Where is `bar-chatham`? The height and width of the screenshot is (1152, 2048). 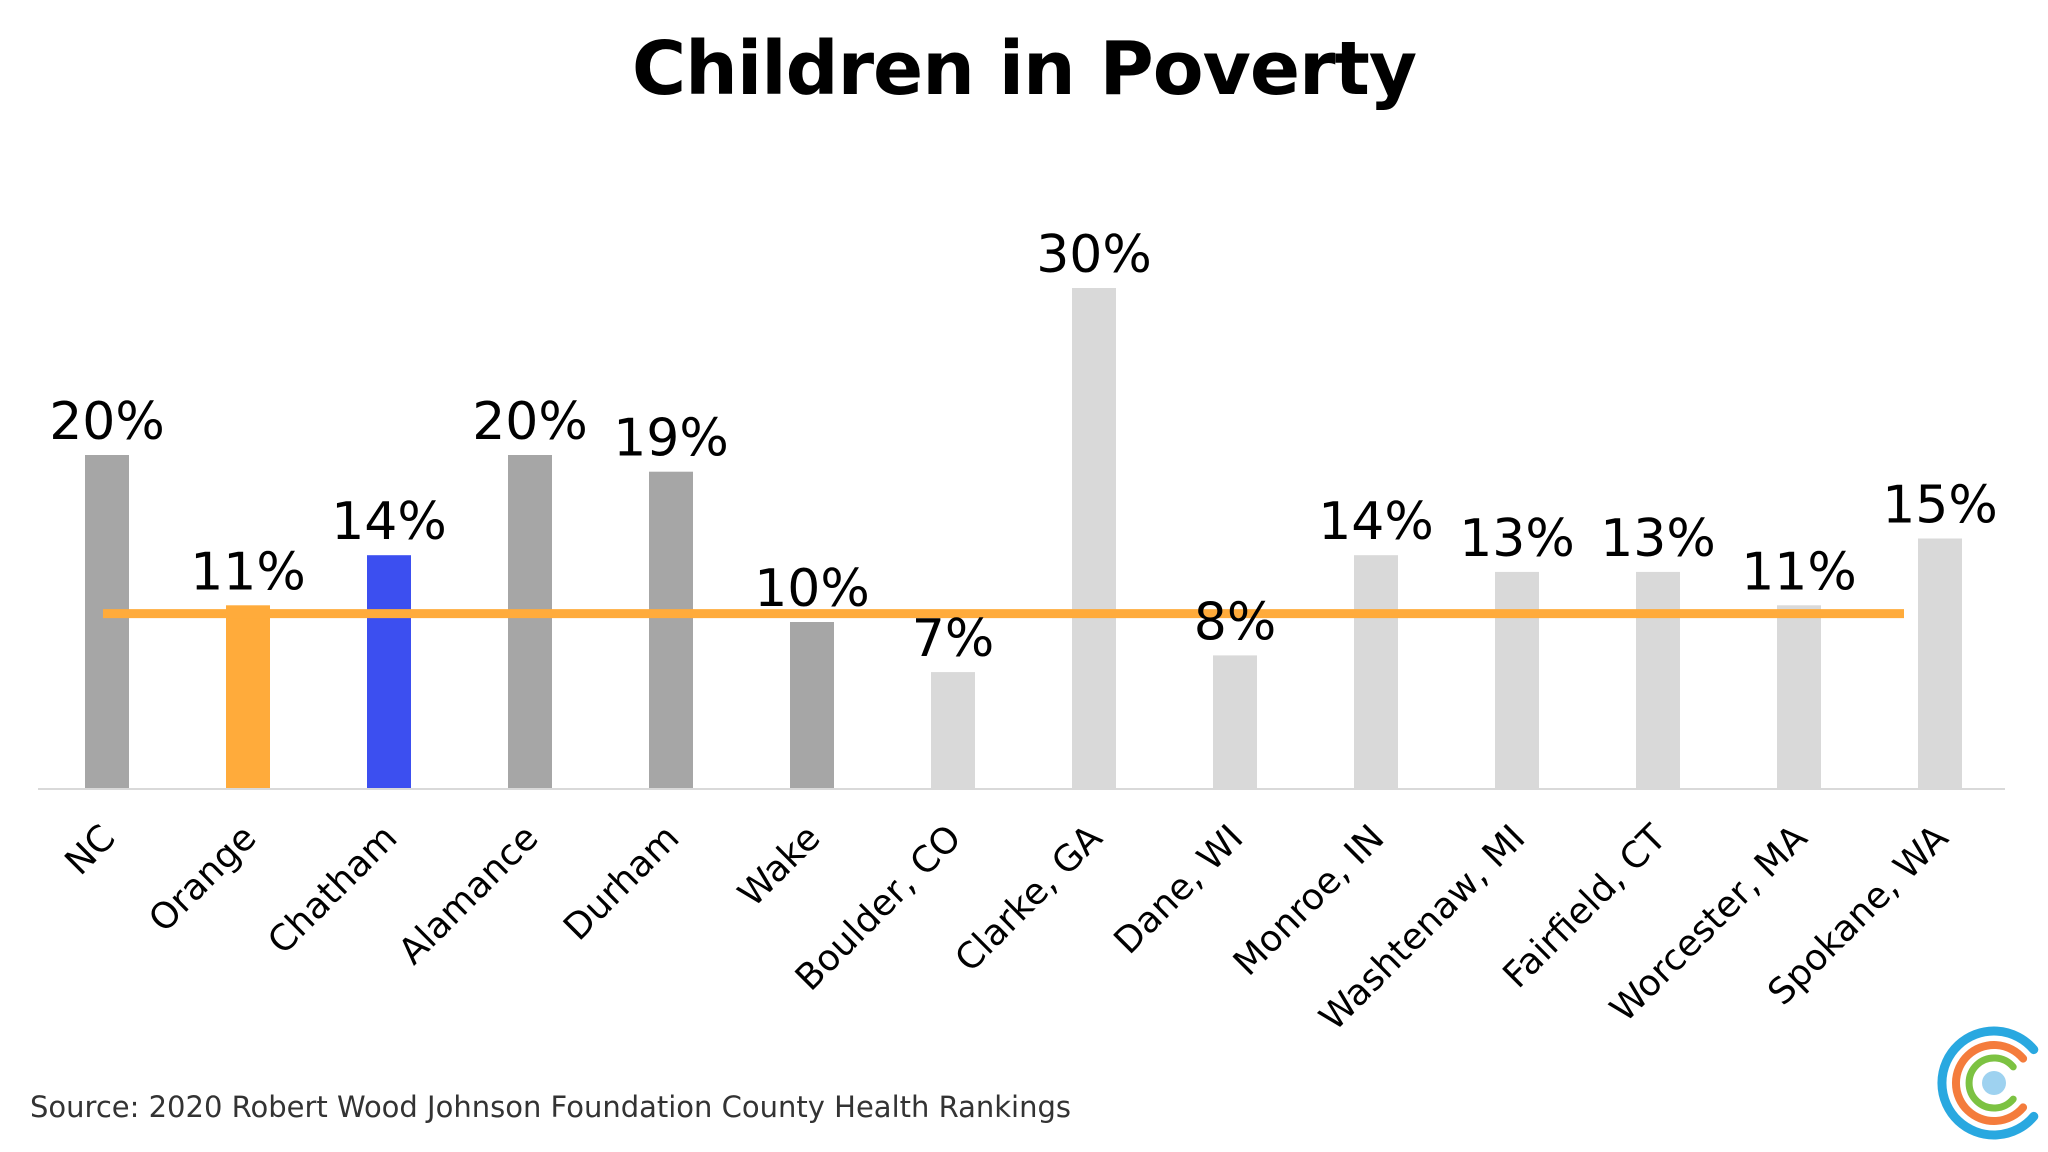
bar-chatham is located at coordinates (389, 672).